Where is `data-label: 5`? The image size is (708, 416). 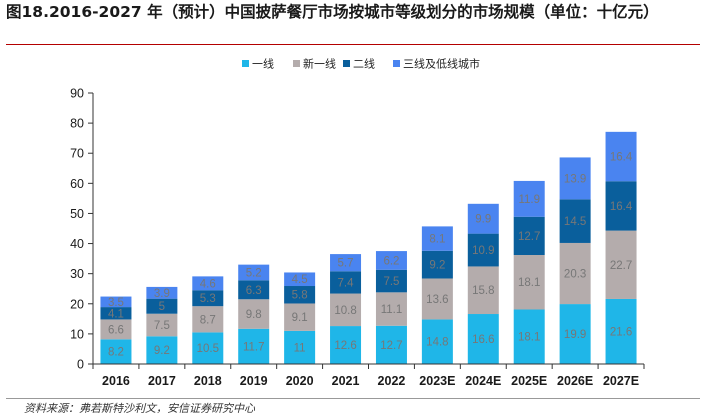 data-label: 5 is located at coordinates (162, 307).